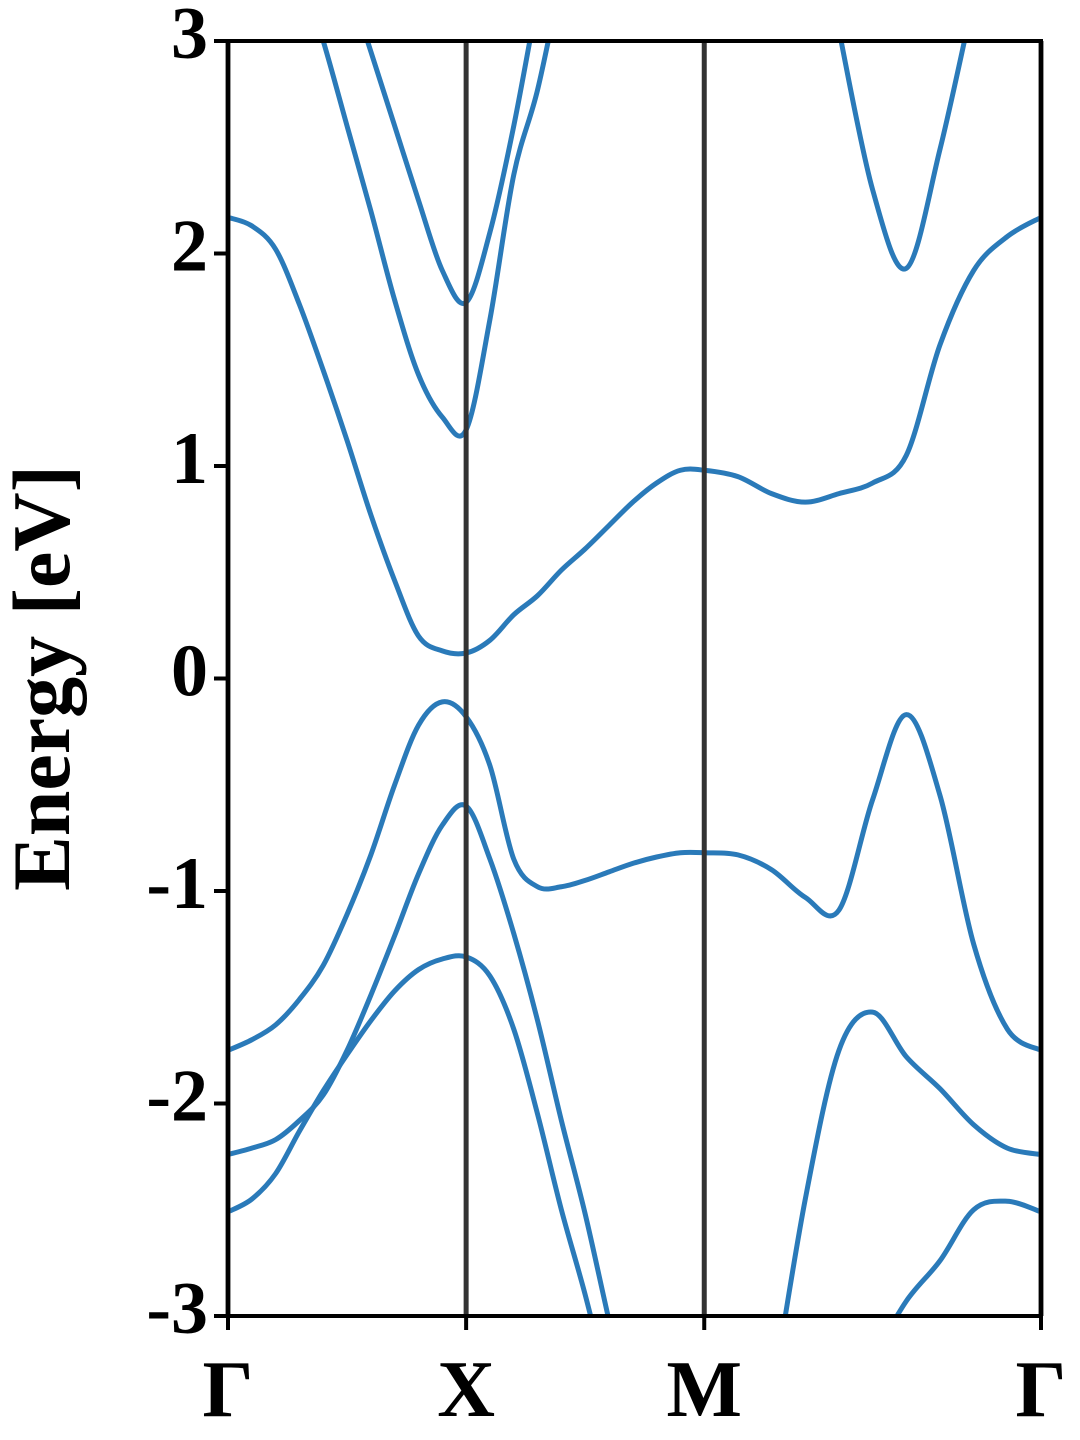  Describe the element at coordinates (704, 1390) in the screenshot. I see `x-tick-label: M` at that location.